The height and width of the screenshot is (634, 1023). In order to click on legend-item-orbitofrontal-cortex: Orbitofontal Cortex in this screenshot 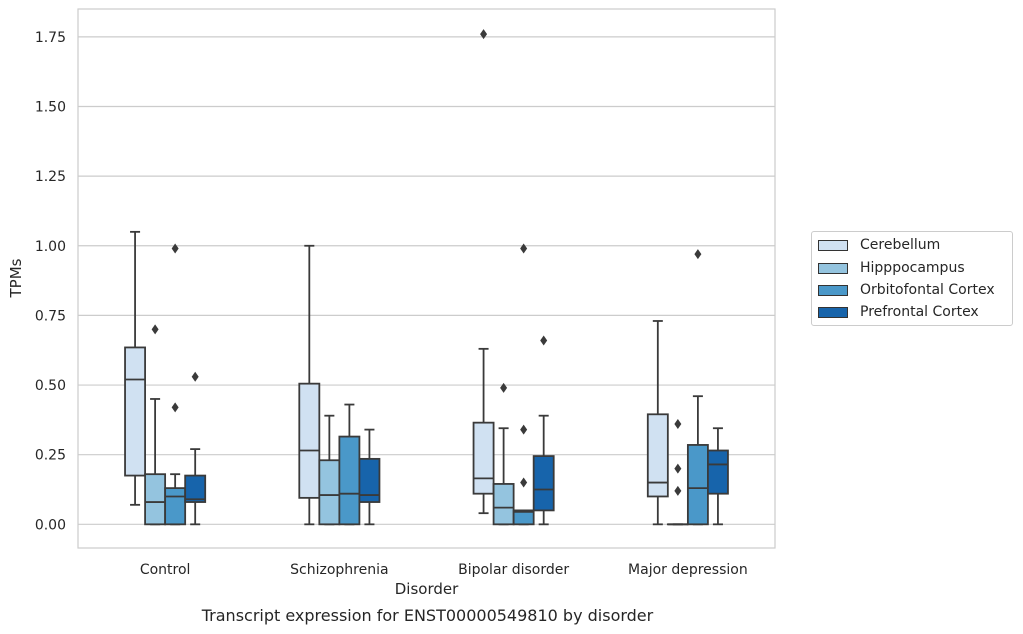, I will do `click(906, 290)`.